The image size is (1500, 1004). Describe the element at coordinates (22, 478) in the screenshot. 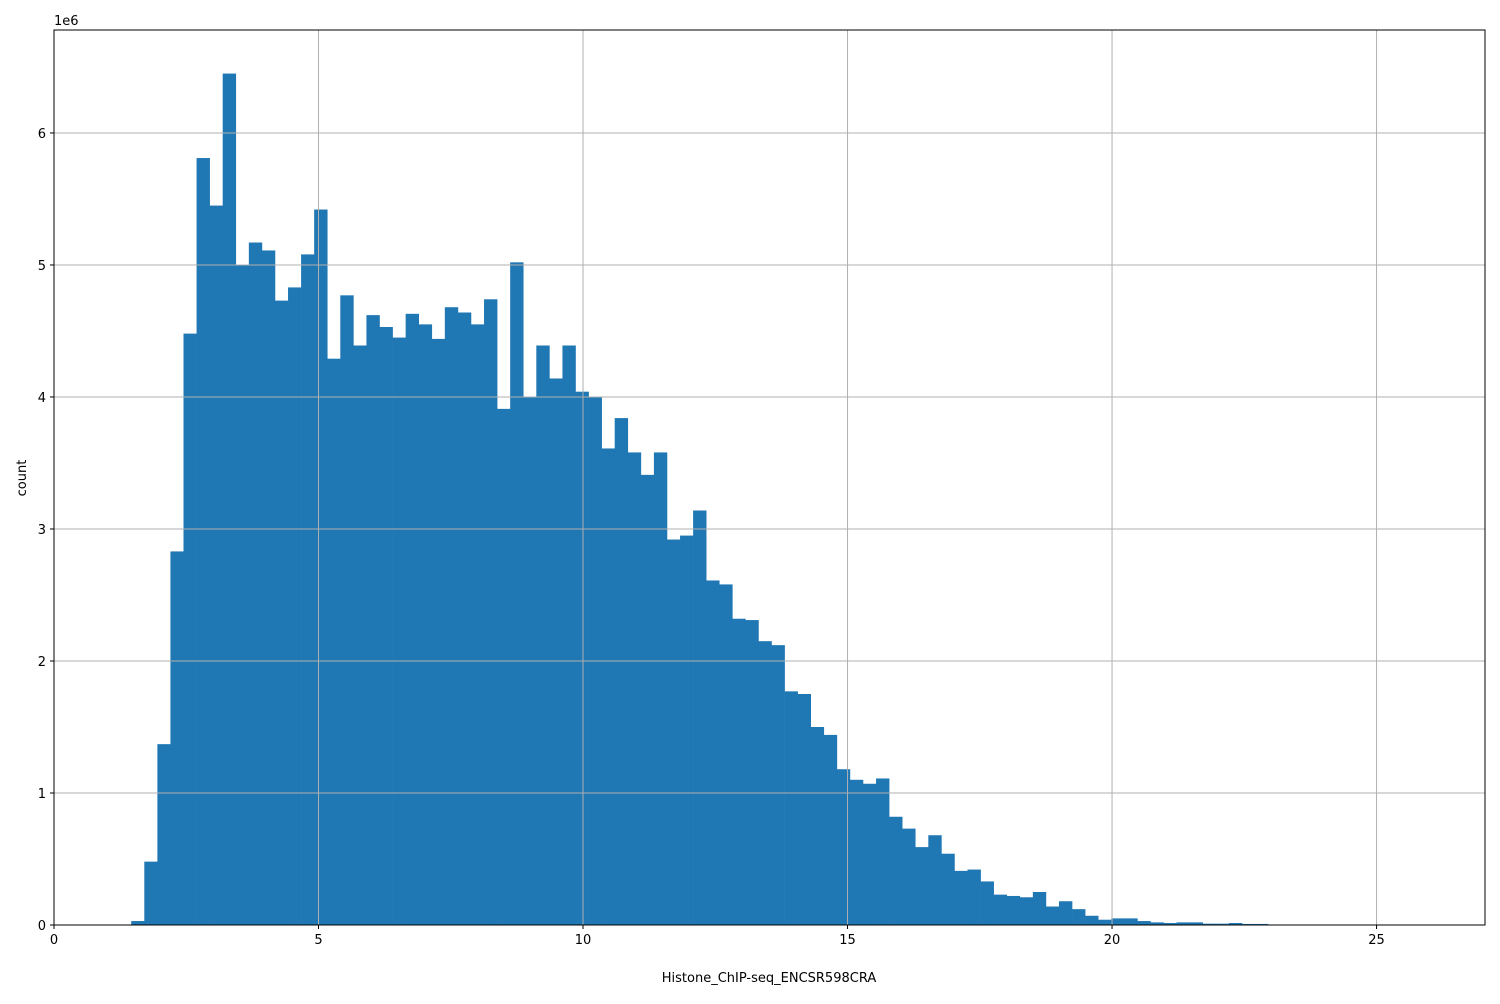

I see `y-axis-label: count` at that location.